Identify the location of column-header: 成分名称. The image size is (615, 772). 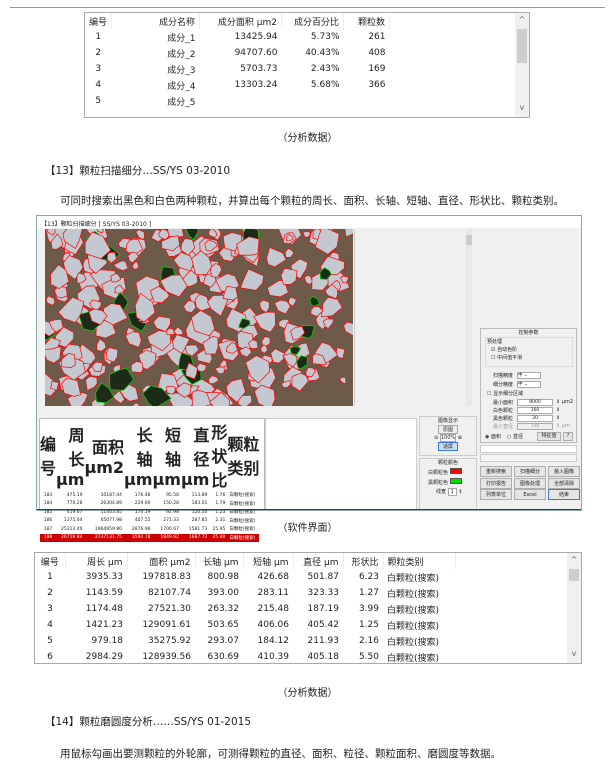
(156, 21).